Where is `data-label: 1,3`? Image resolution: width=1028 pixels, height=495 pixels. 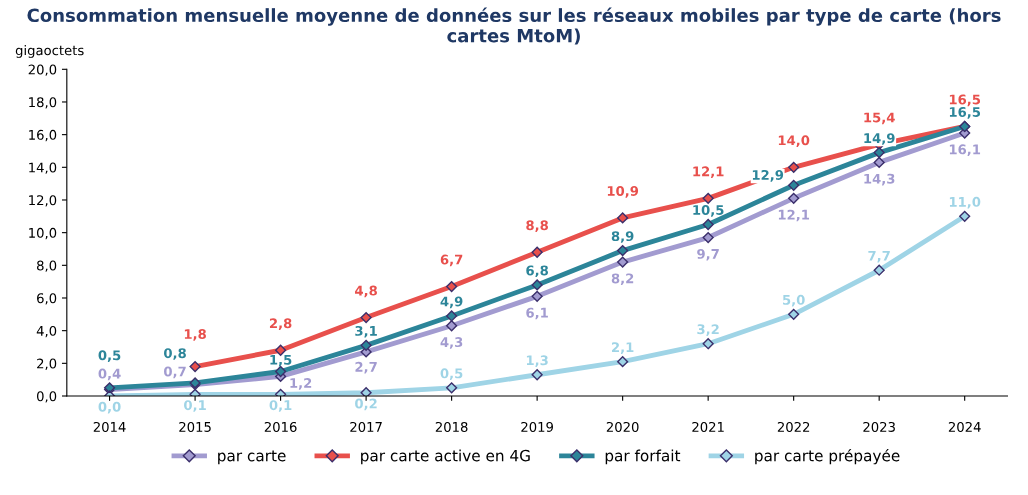 data-label: 1,3 is located at coordinates (537, 361).